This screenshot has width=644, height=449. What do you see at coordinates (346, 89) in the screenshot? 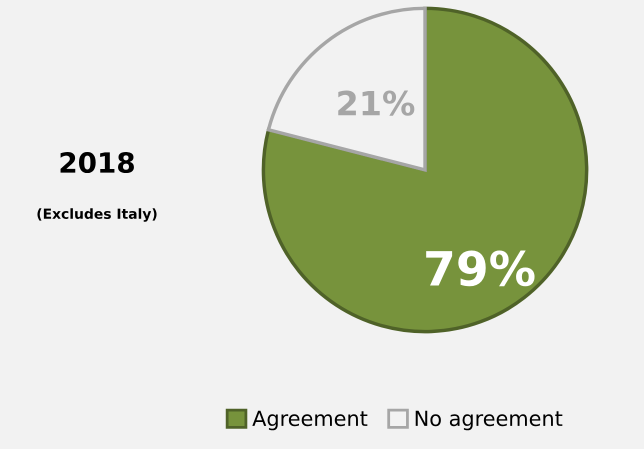
I see `pie-slice` at bounding box center [346, 89].